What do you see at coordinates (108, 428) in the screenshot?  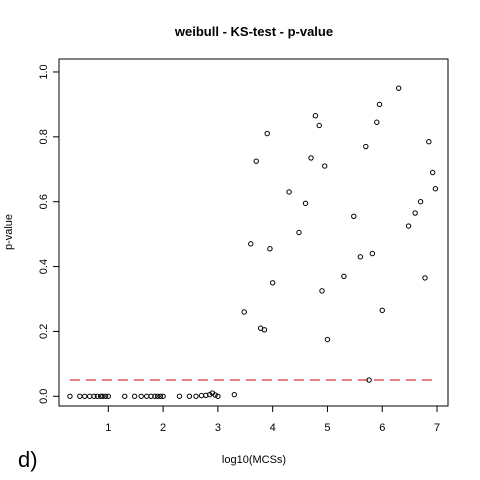 I see `x-tick-label: 1` at bounding box center [108, 428].